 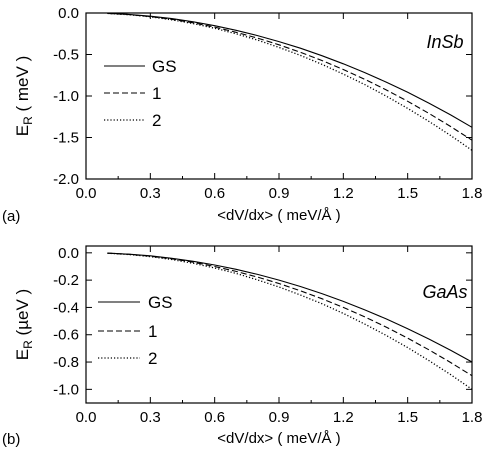 What do you see at coordinates (66, 335) in the screenshot?
I see `y-tick-label: -0.6` at bounding box center [66, 335].